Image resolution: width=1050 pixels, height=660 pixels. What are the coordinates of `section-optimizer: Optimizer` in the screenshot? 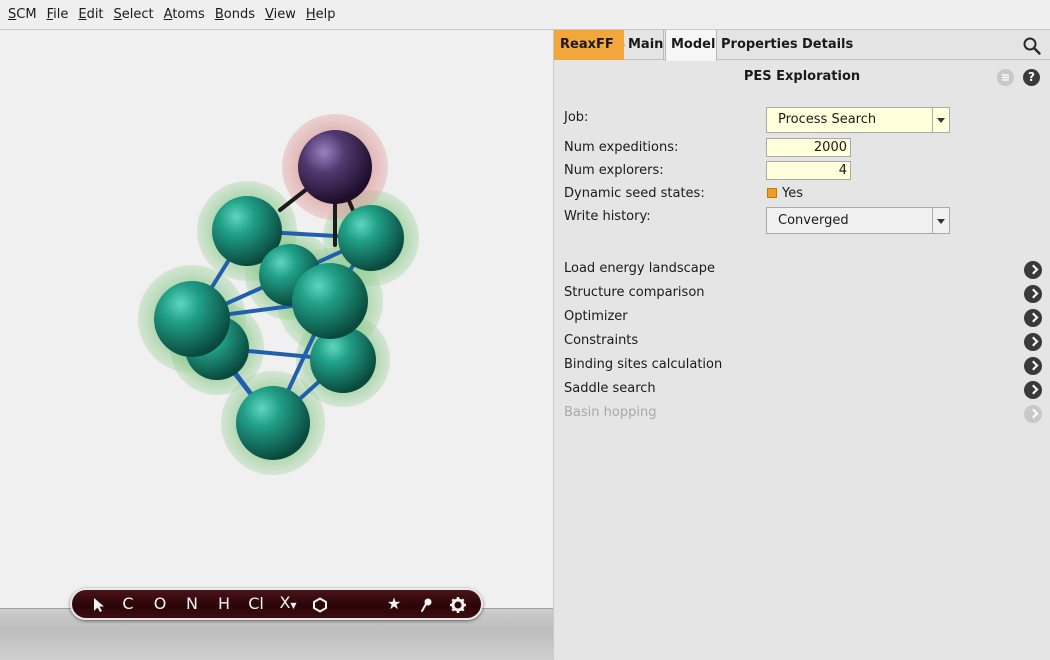 It's located at (803, 318).